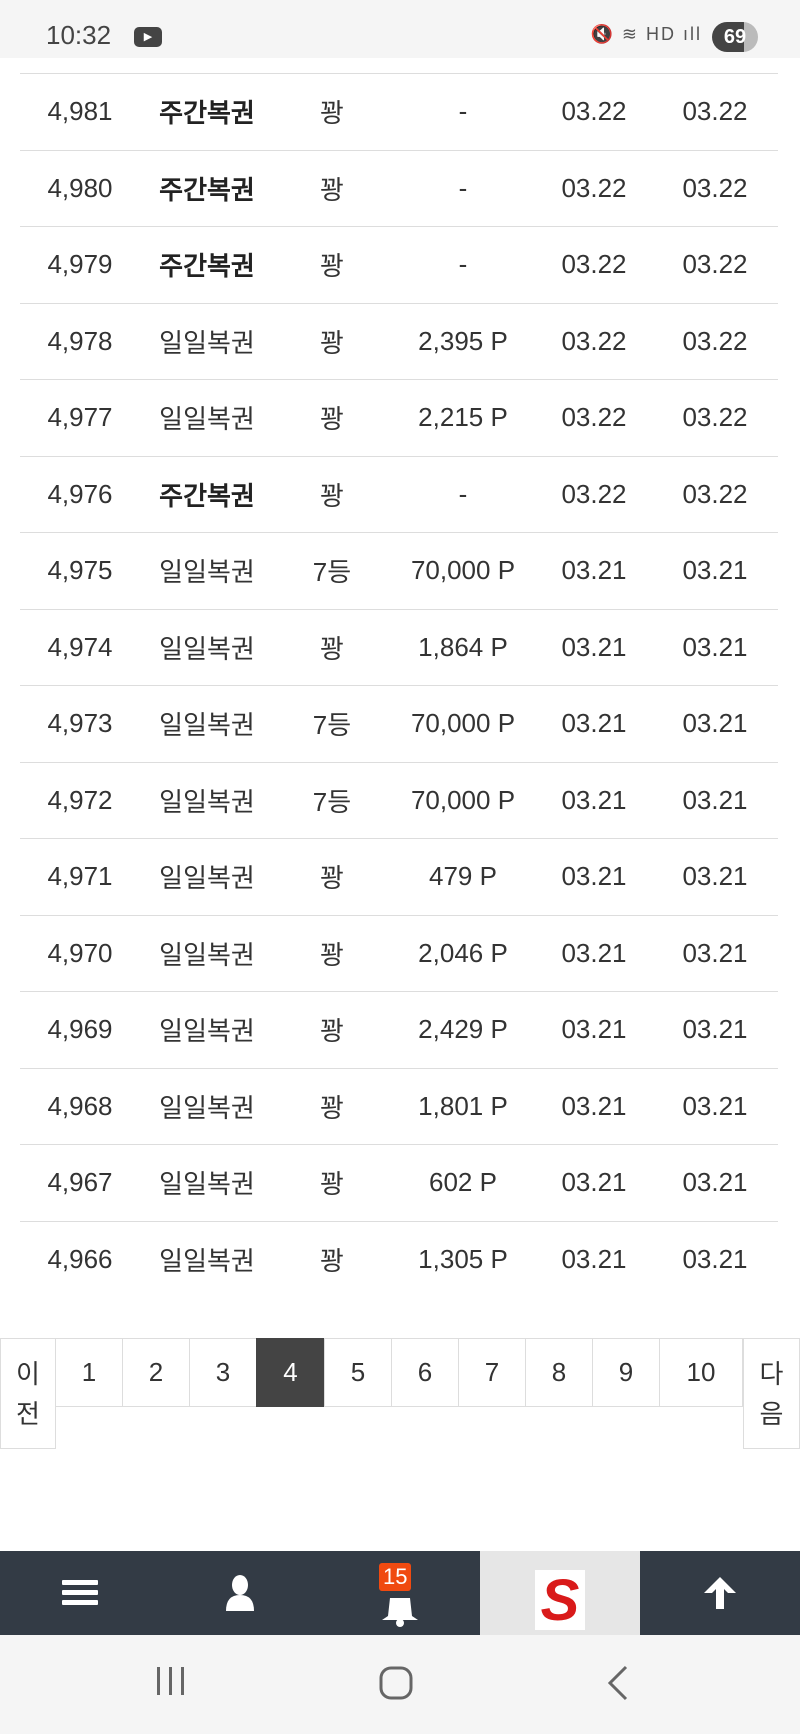  Describe the element at coordinates (399, 647) in the screenshot. I see `table-row: 4,974 일일복권 꽝 1,864 P 03.21 03.21` at that location.